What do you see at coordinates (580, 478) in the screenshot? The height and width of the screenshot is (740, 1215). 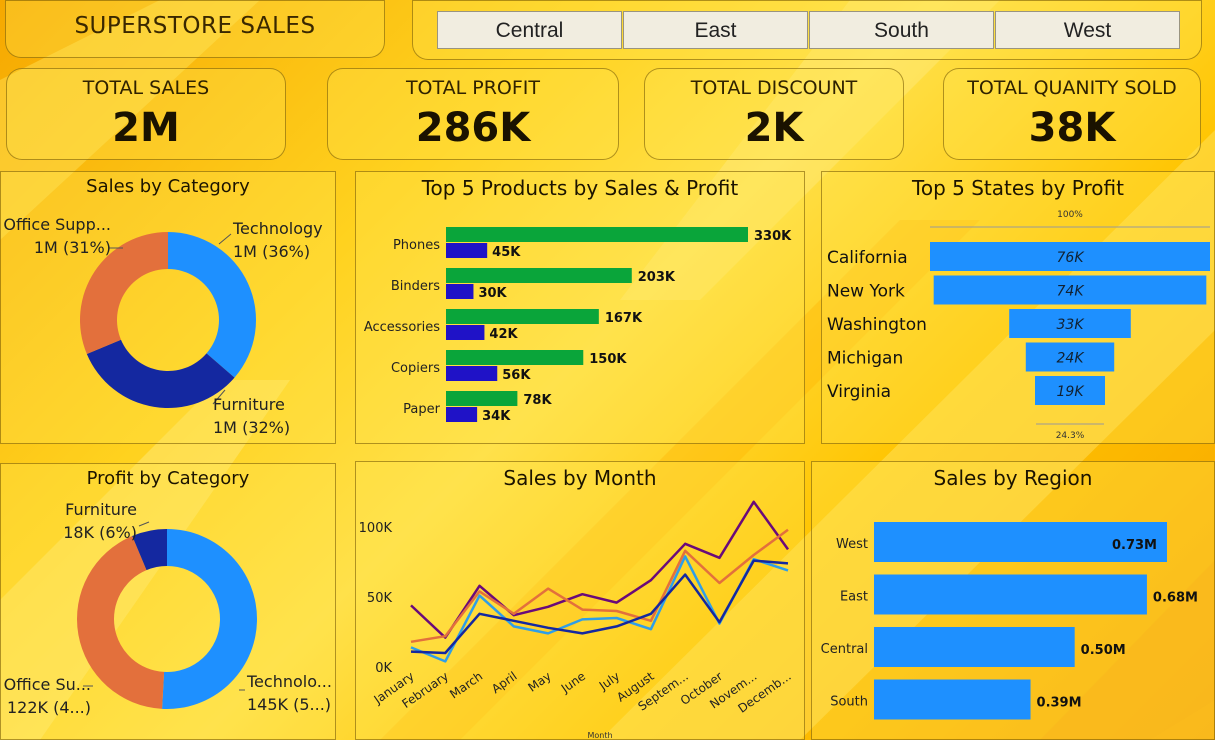 I see `chart-title: Sales by Month` at bounding box center [580, 478].